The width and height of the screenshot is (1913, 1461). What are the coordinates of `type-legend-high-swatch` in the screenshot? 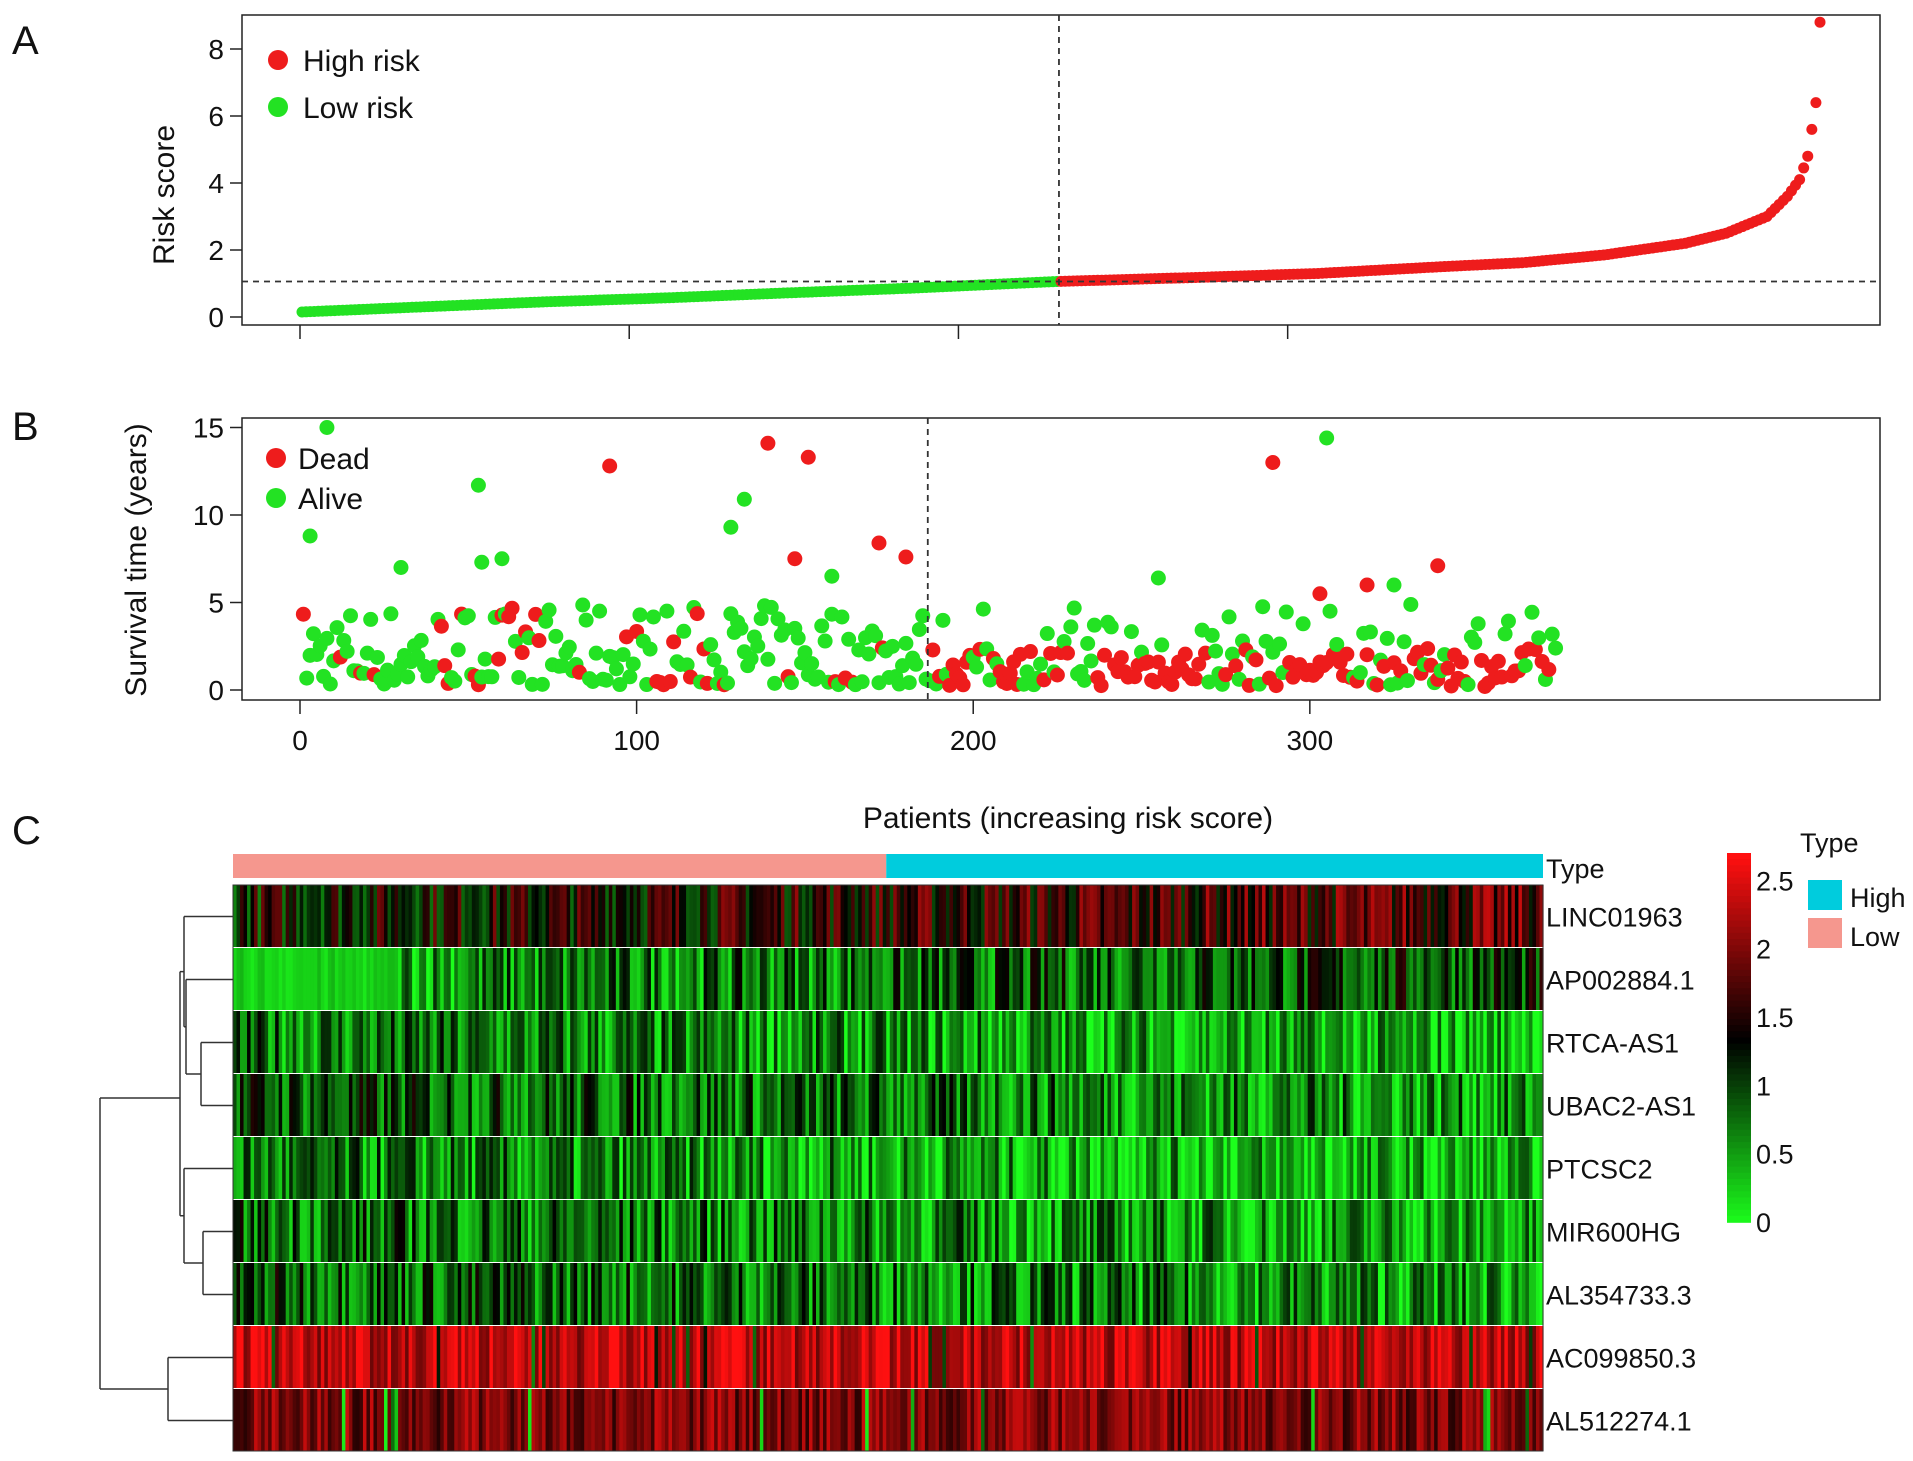 It's located at (1825, 895).